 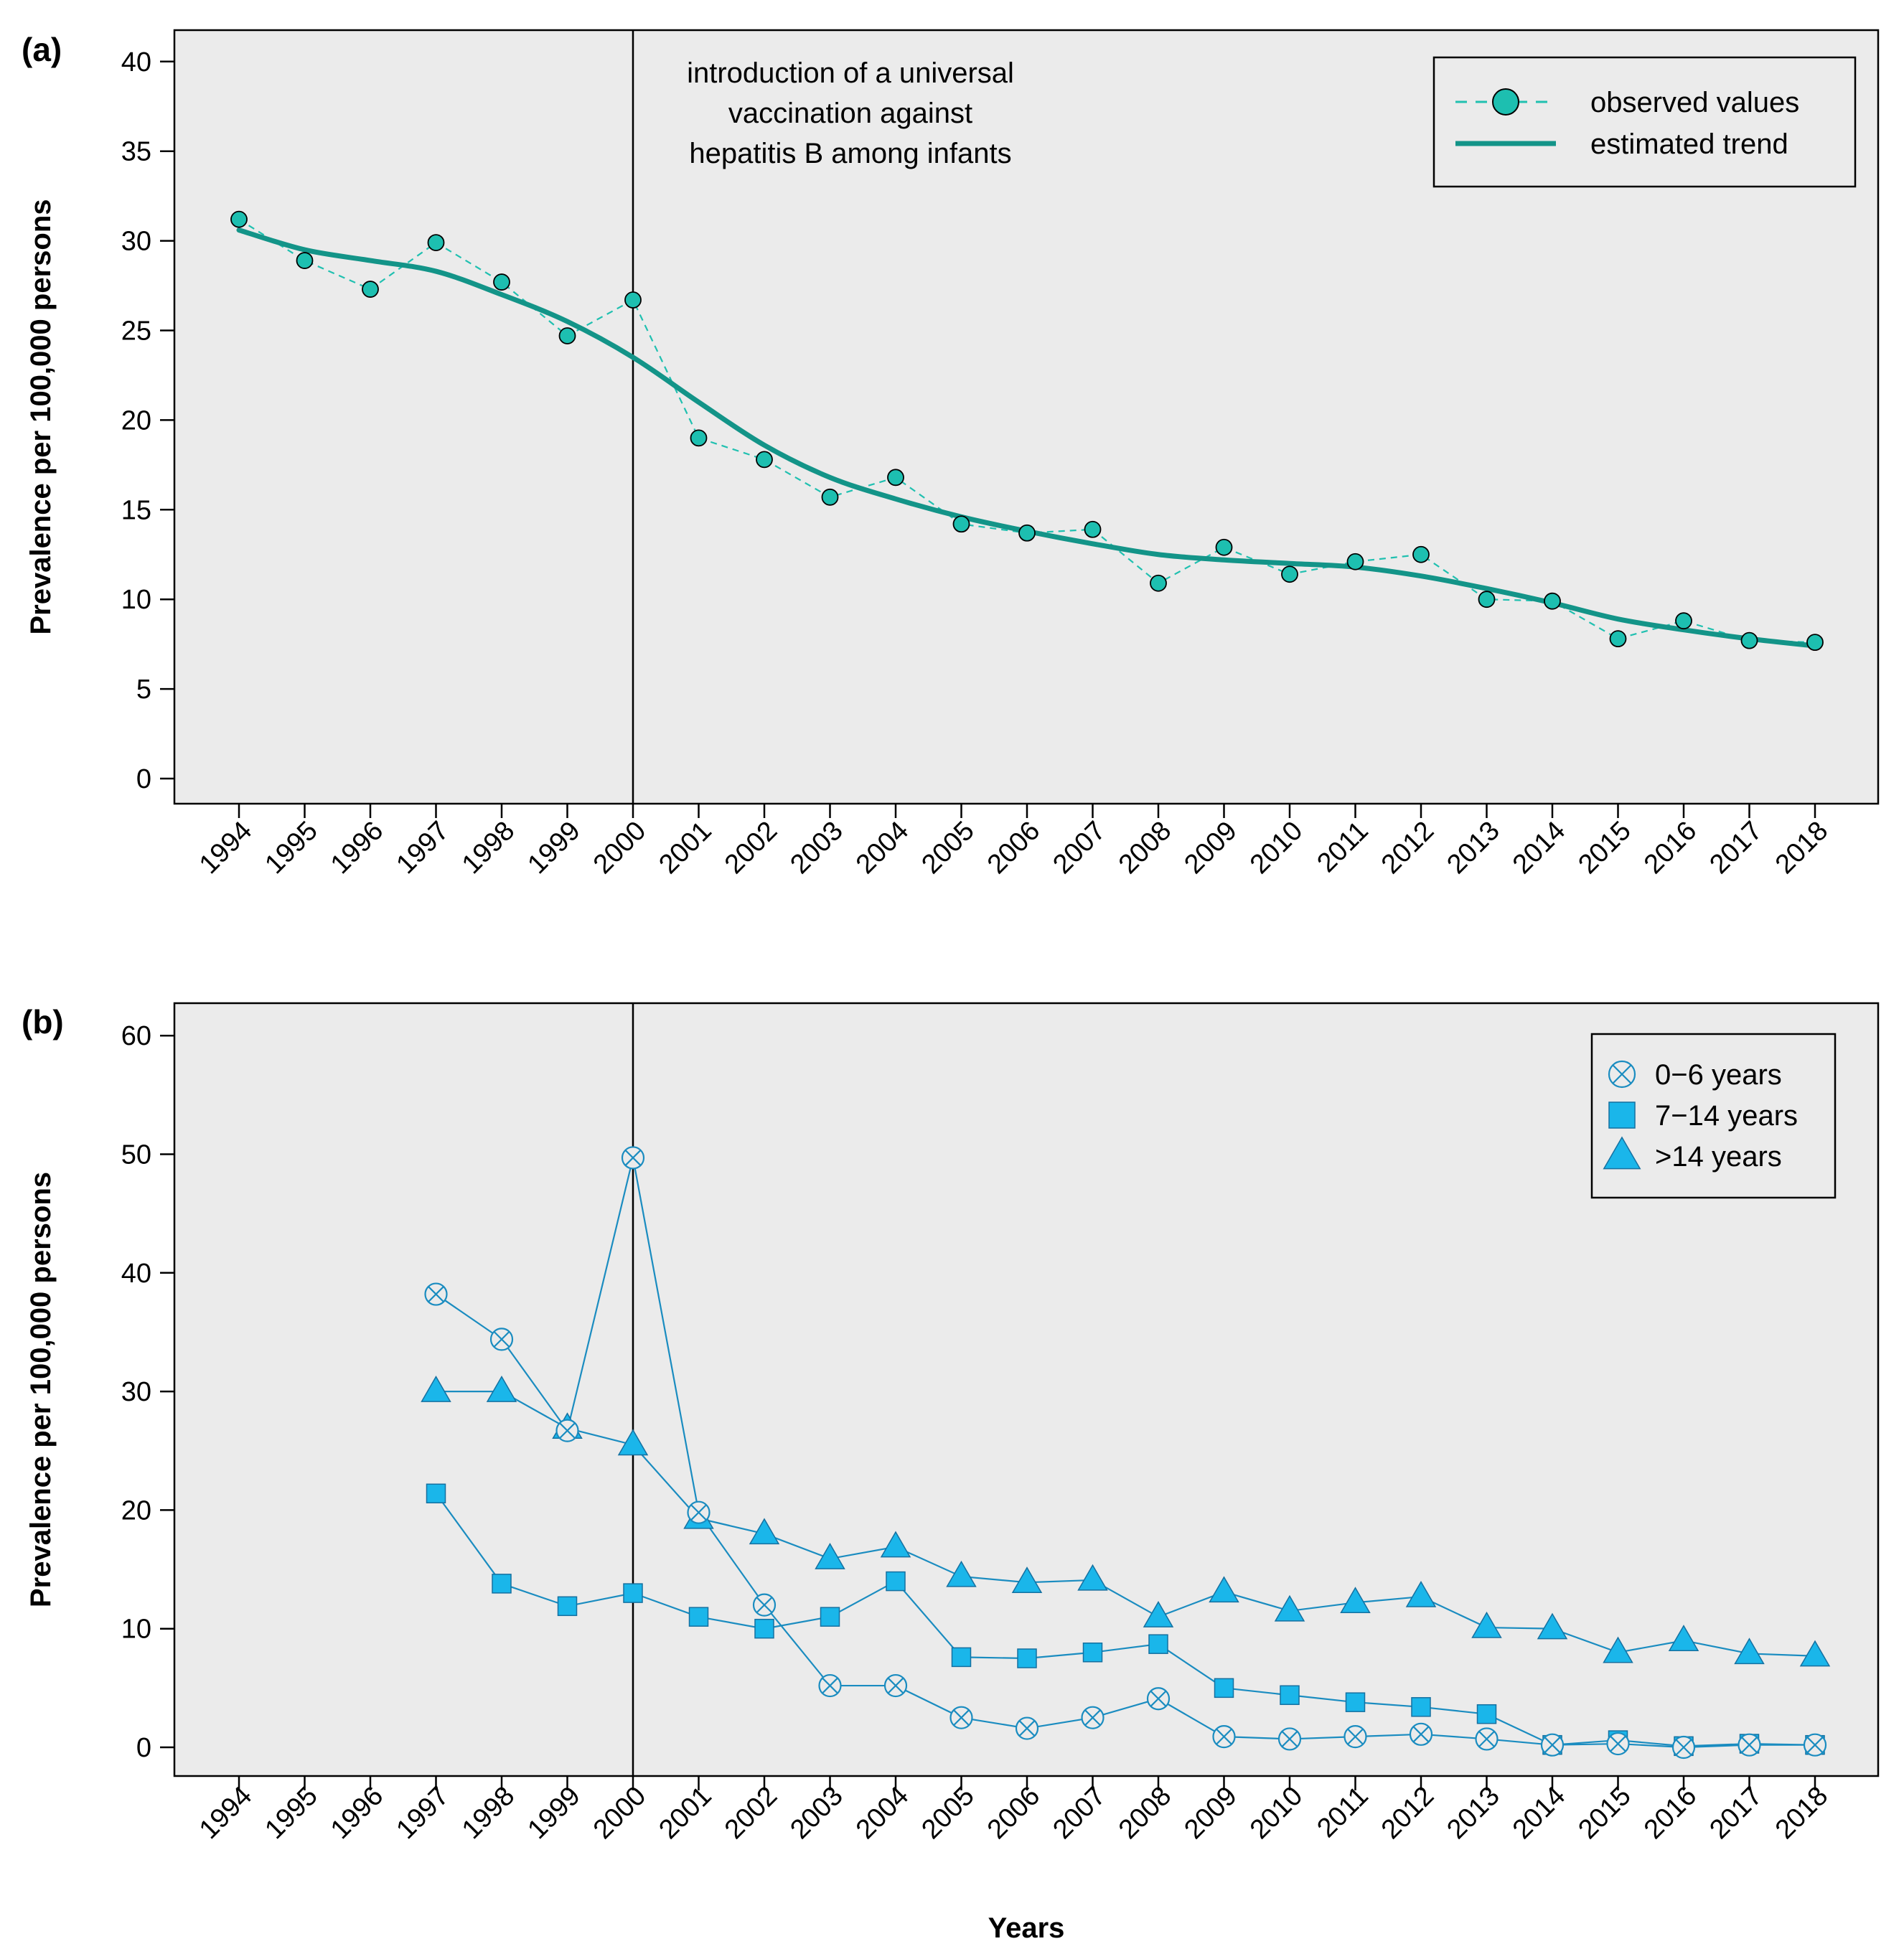 What do you see at coordinates (764, 1532) in the screenshot?
I see `triangle-point-2002` at bounding box center [764, 1532].